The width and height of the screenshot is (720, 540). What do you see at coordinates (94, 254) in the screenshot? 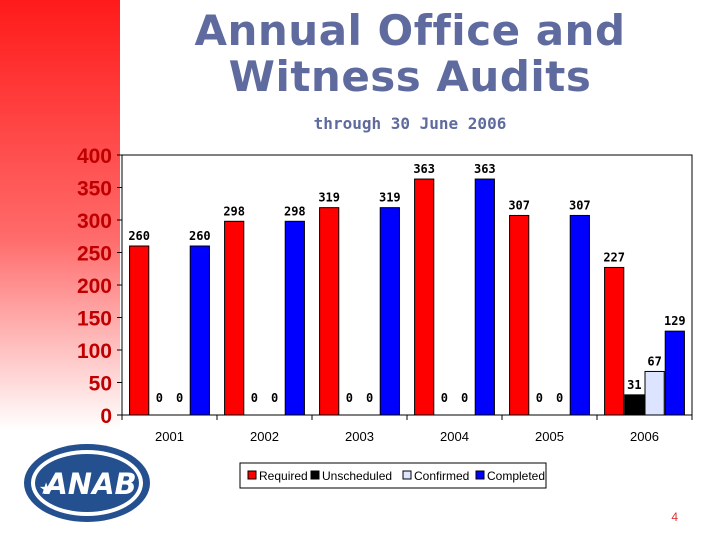
I see `y-tick-label: 250` at bounding box center [94, 254].